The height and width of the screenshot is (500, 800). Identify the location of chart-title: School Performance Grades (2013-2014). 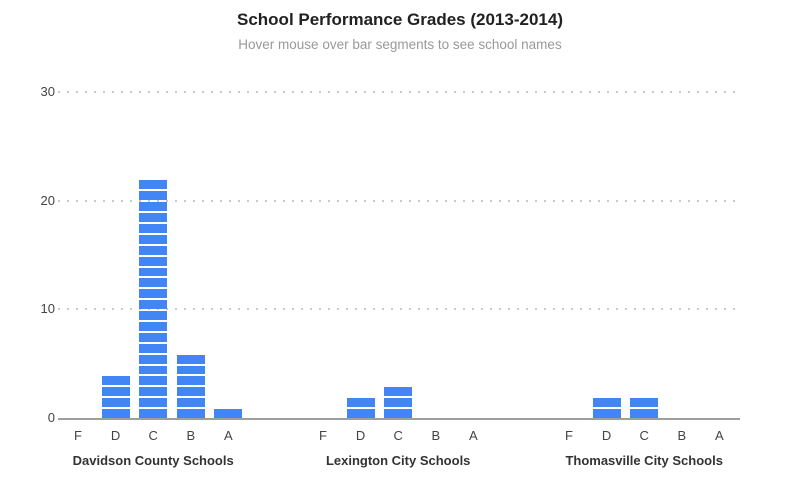
(400, 19).